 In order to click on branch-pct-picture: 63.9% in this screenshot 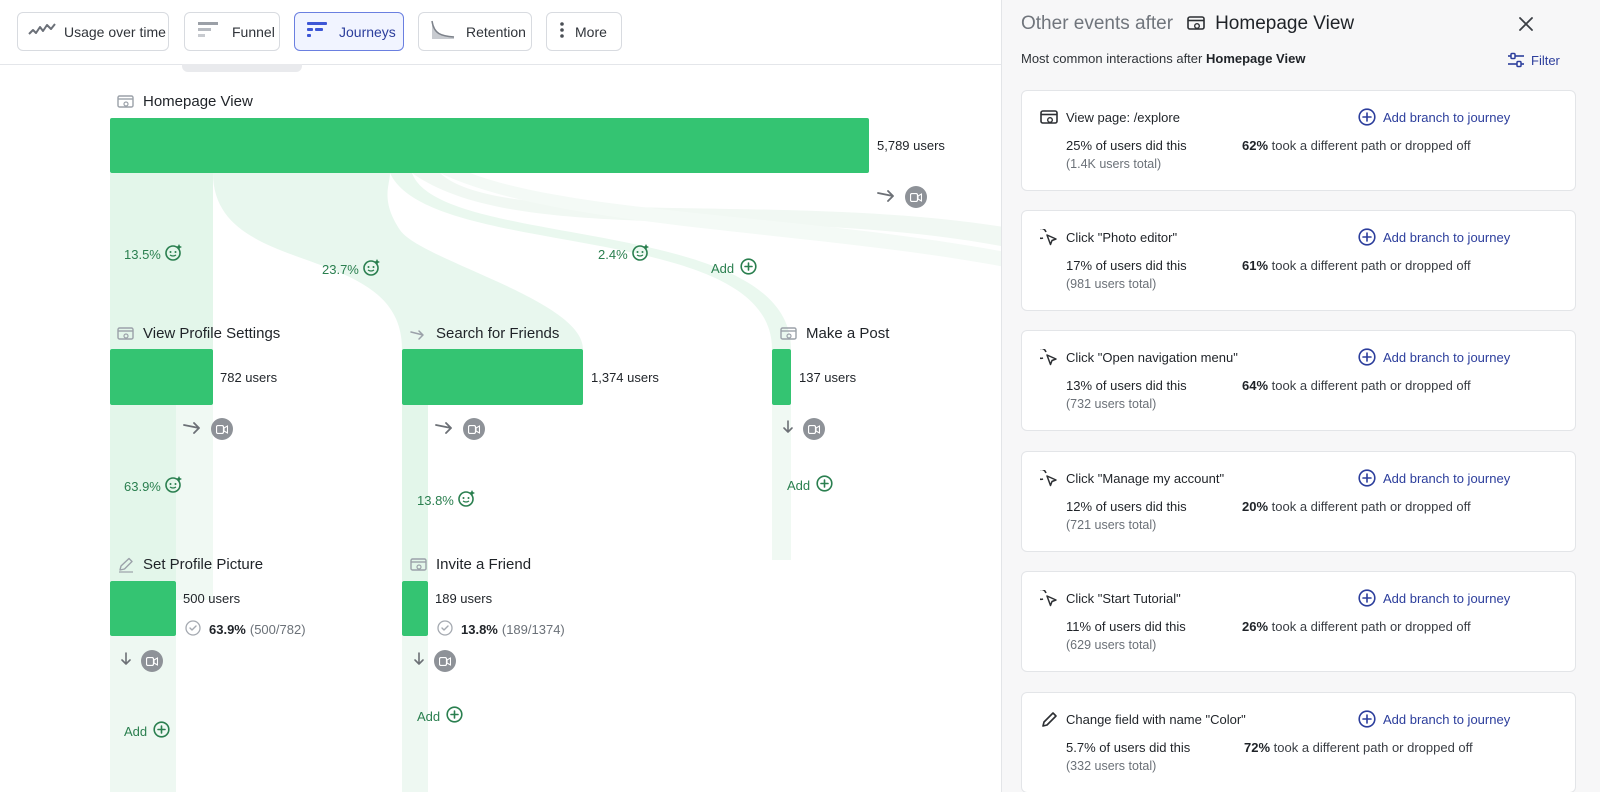, I will do `click(153, 486)`.